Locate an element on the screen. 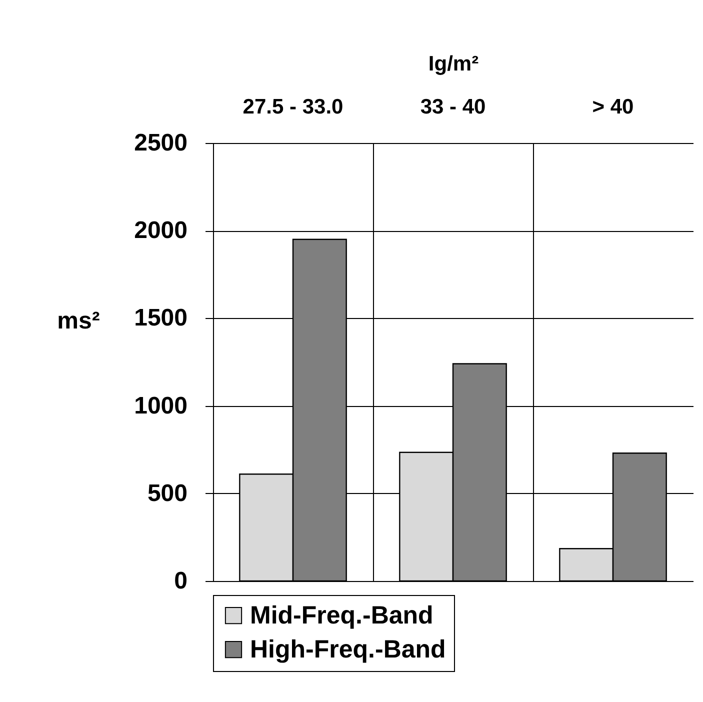 This screenshot has height=702, width=703. y-tick-label: 2000 is located at coordinates (161, 230).